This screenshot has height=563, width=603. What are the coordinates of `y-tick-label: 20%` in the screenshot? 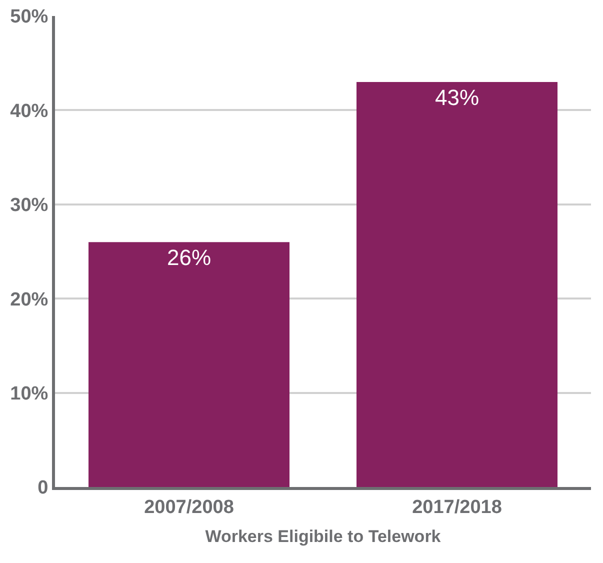 It's located at (29, 299).